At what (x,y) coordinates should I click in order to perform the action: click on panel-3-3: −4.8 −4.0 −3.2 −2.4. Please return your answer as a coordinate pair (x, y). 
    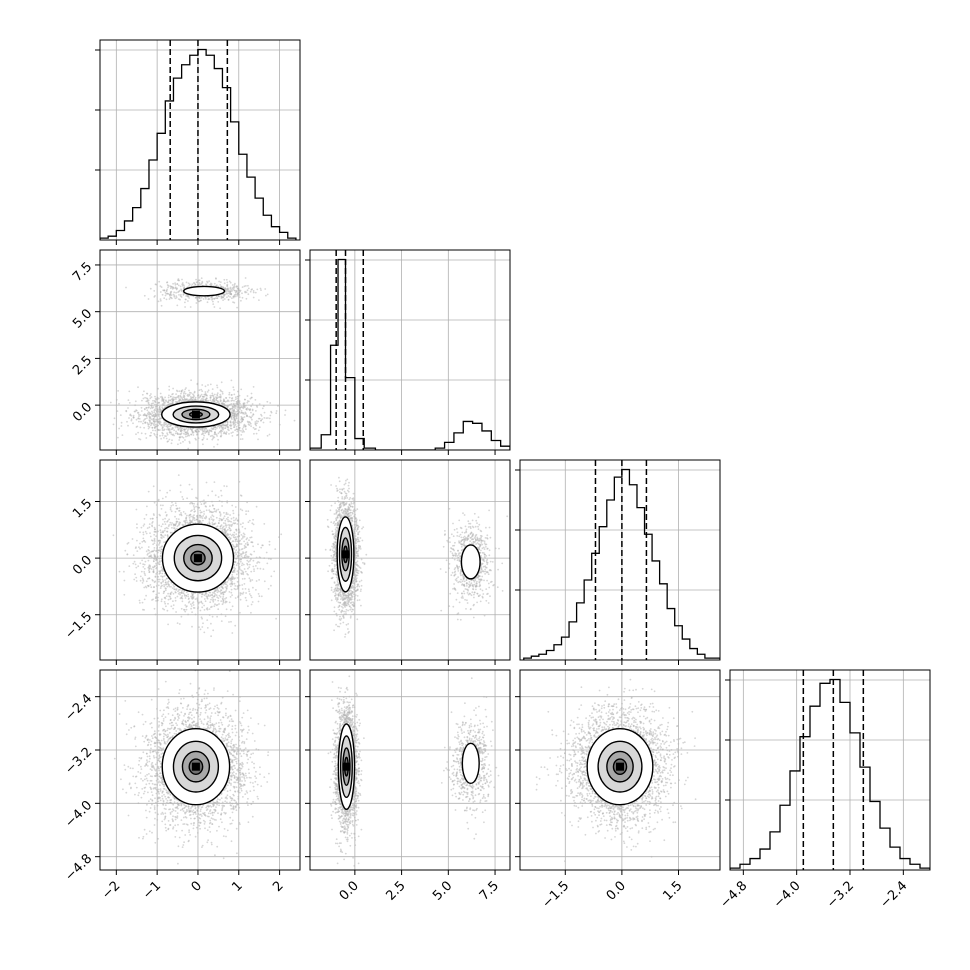
    Looking at the image, I should click on (824, 790).